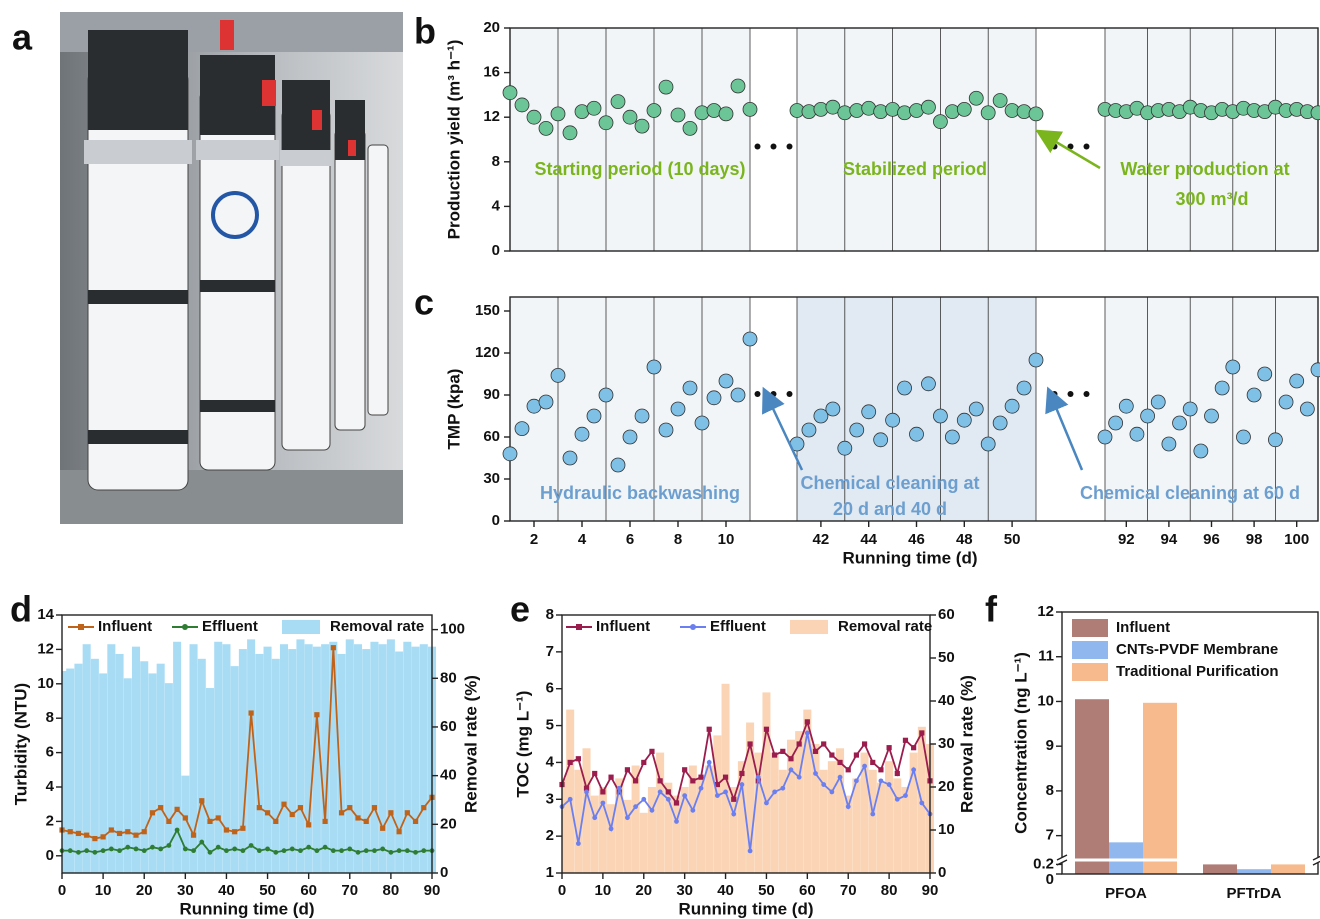 Image resolution: width=1320 pixels, height=919 pixels. What do you see at coordinates (45, 614) in the screenshot?
I see `y-tick-label: 14` at bounding box center [45, 614].